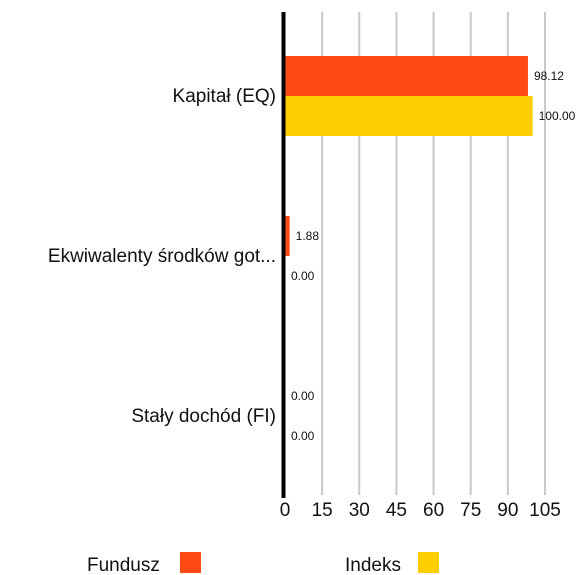  What do you see at coordinates (373, 565) in the screenshot?
I see `legend-label: Indeks` at bounding box center [373, 565].